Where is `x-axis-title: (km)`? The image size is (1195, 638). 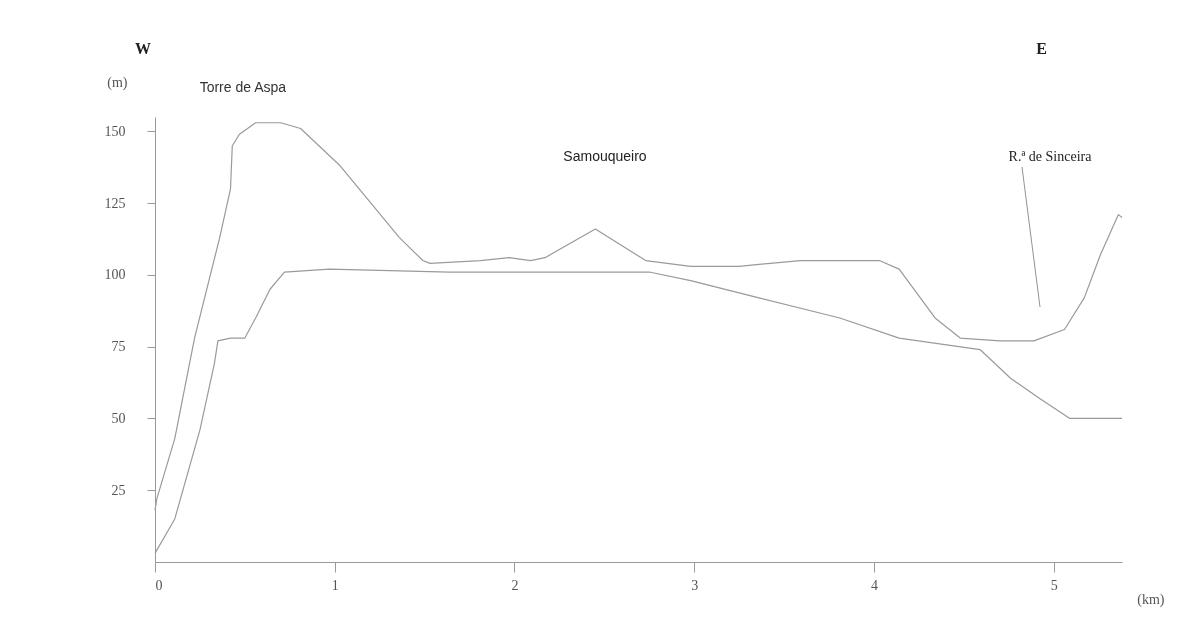
x-axis-title: (km) is located at coordinates (1151, 599).